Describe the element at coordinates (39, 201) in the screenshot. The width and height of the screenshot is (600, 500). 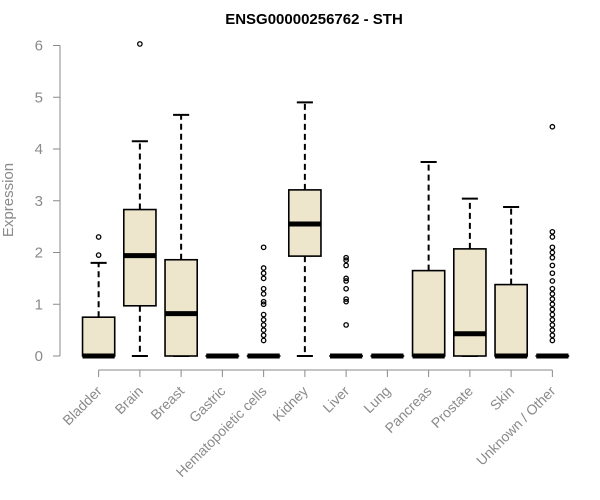
I see `y-tick-label: 3` at that location.